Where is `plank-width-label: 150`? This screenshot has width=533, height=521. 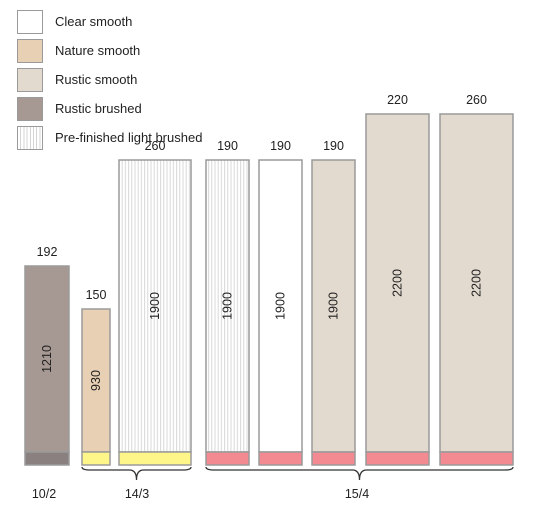 plank-width-label: 150 is located at coordinates (96, 295).